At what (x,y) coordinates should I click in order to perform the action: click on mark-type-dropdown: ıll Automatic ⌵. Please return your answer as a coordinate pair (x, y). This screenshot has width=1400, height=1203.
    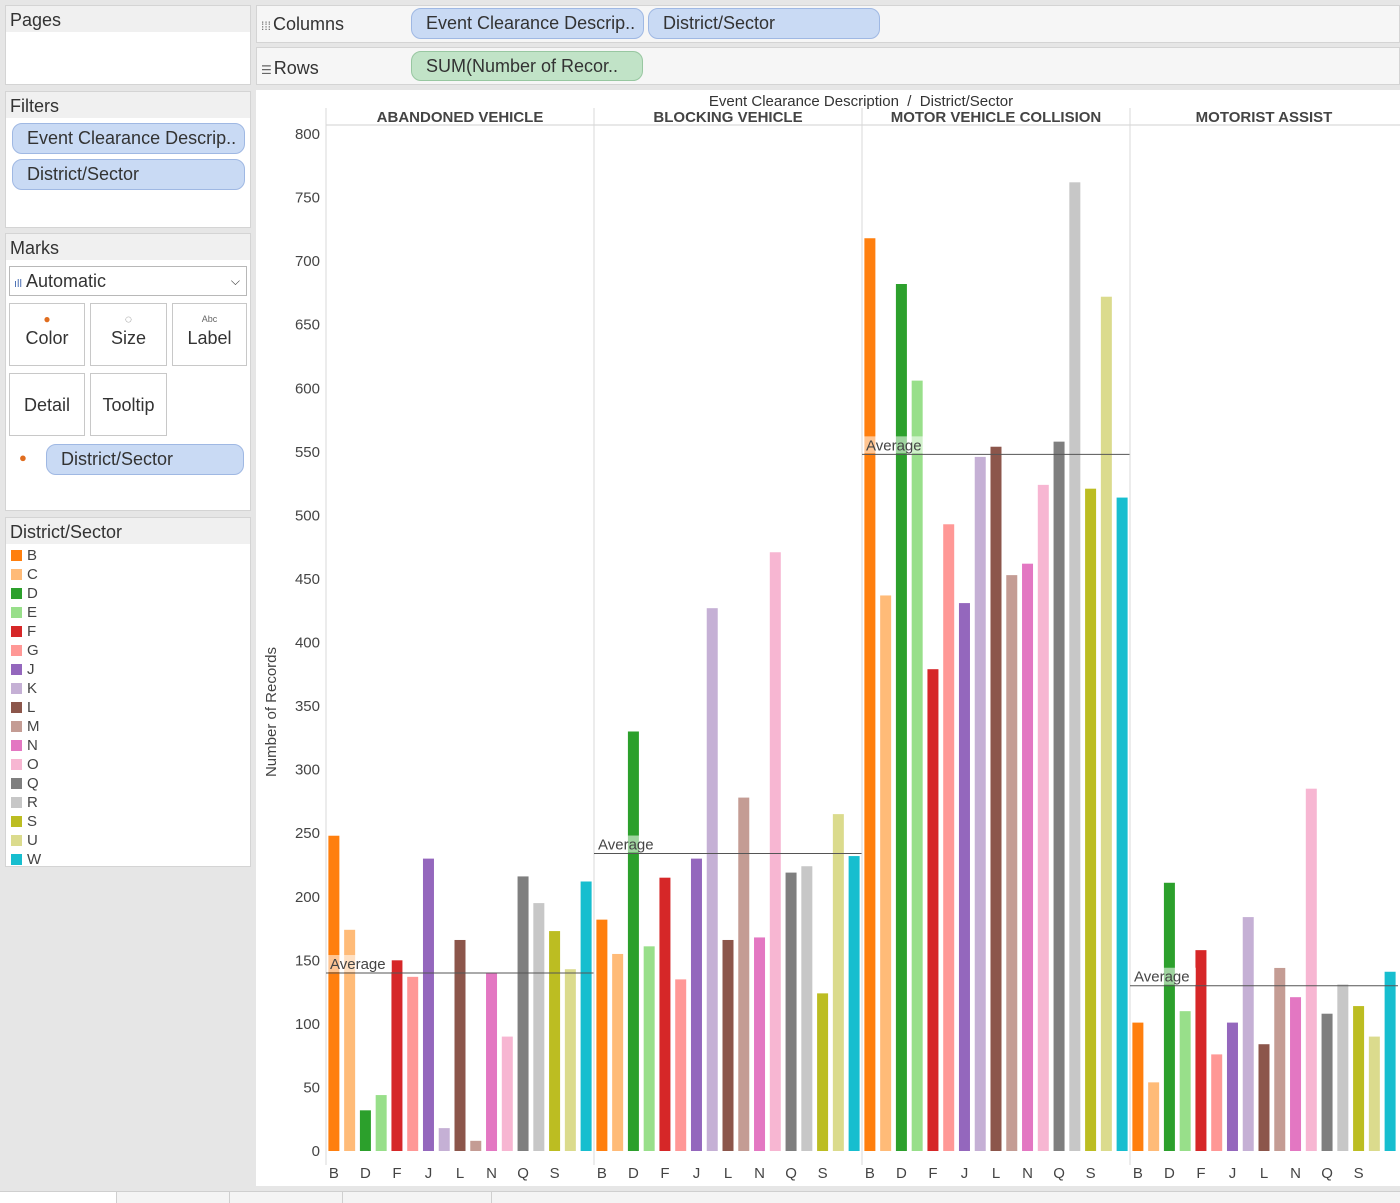
    Looking at the image, I should click on (128, 281).